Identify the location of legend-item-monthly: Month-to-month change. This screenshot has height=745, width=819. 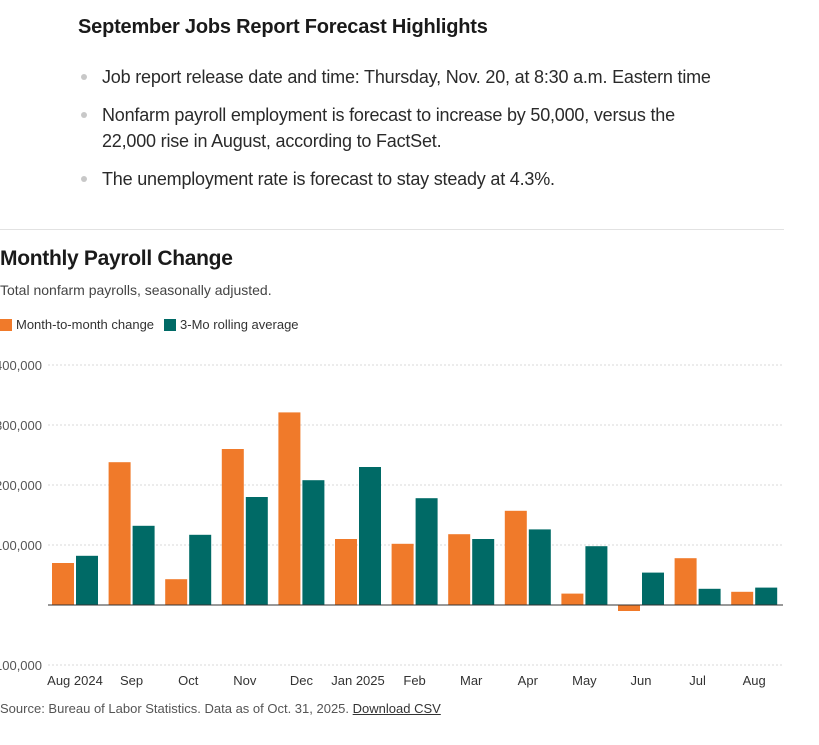
(77, 324).